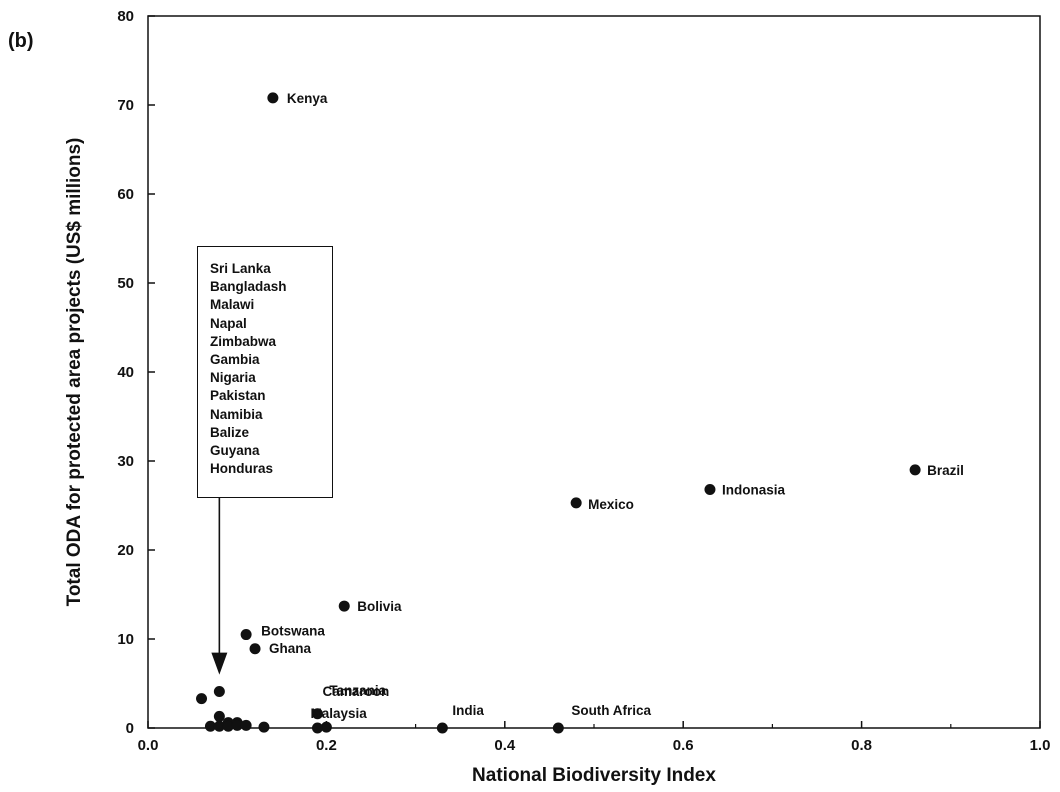  What do you see at coordinates (21, 41) in the screenshot?
I see `panel-label: (b)` at bounding box center [21, 41].